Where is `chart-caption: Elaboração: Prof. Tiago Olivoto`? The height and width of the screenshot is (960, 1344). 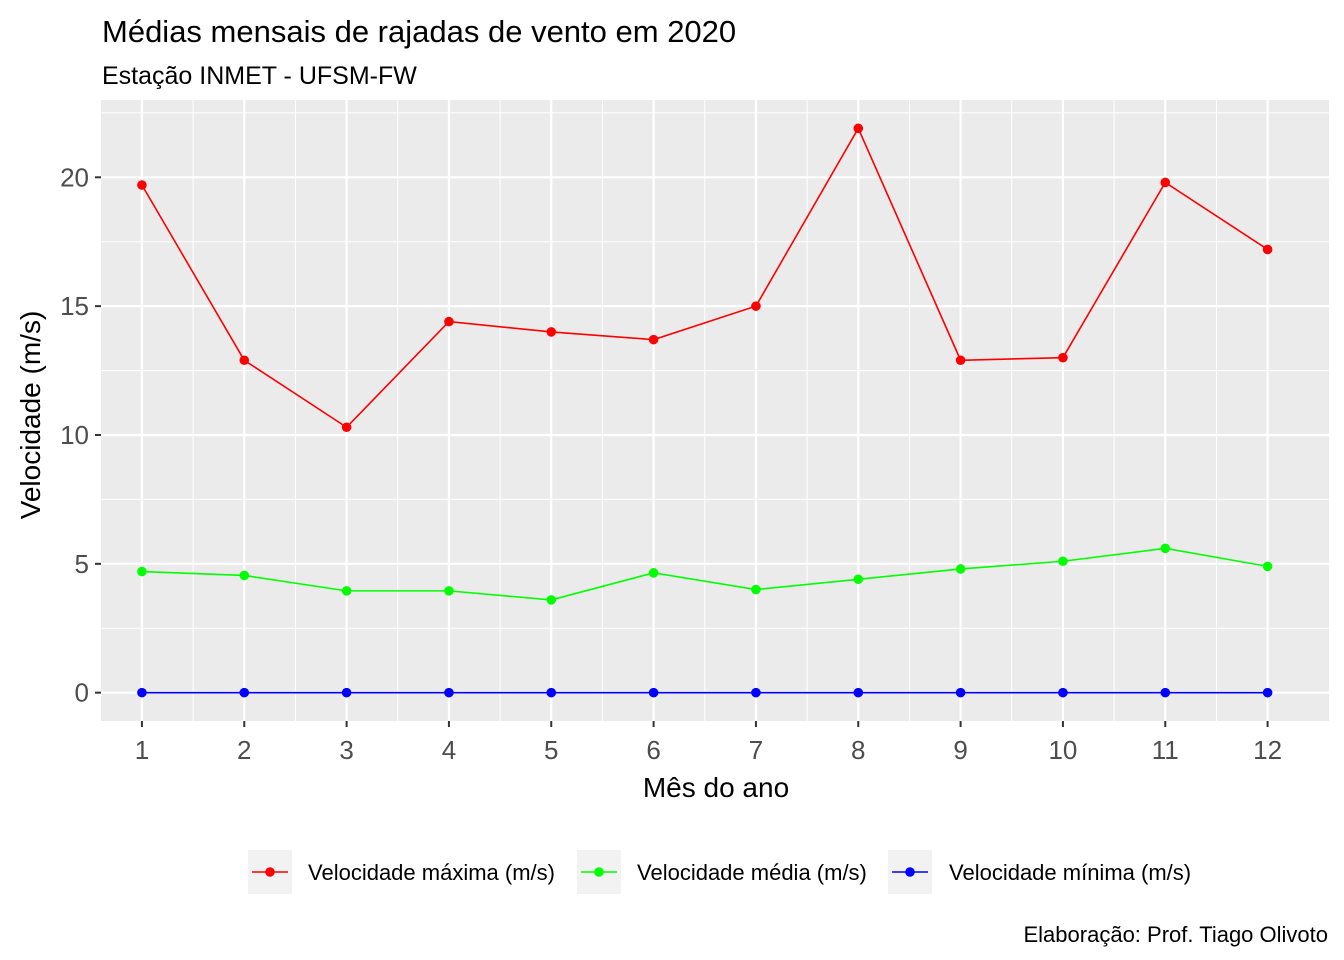 chart-caption: Elaboração: Prof. Tiago Olivoto is located at coordinates (1176, 934).